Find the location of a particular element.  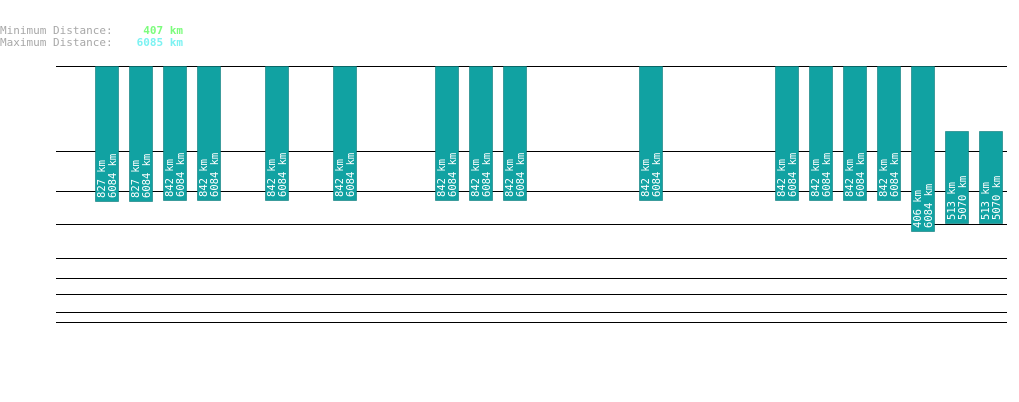

bar-12: 842 km 6084 km is located at coordinates (821, 133).